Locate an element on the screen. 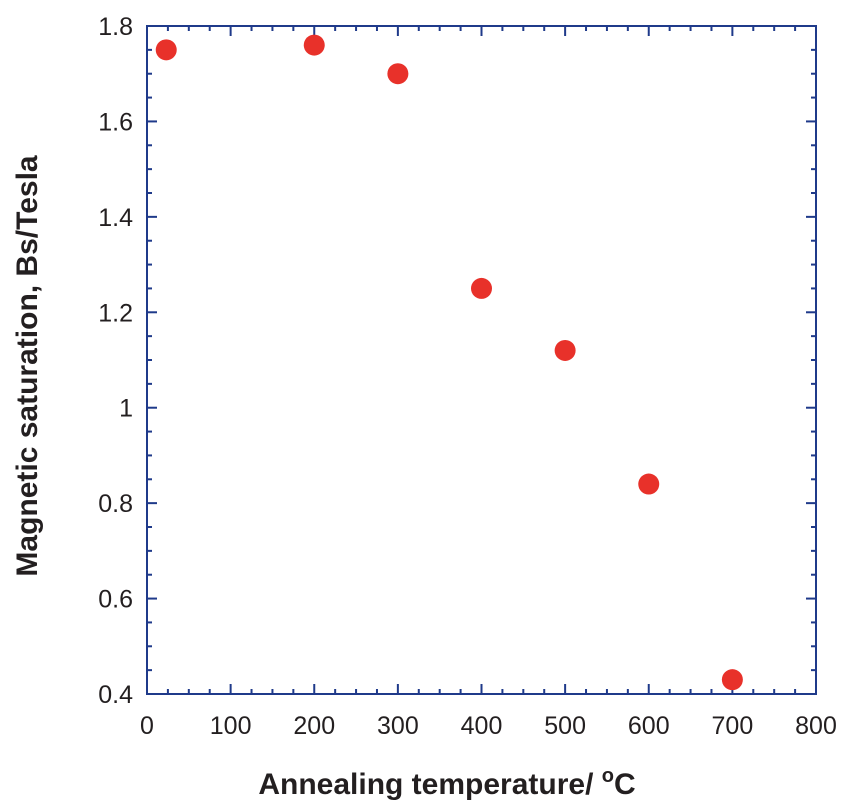  y-tick-label: 1.2 is located at coordinates (115, 313).